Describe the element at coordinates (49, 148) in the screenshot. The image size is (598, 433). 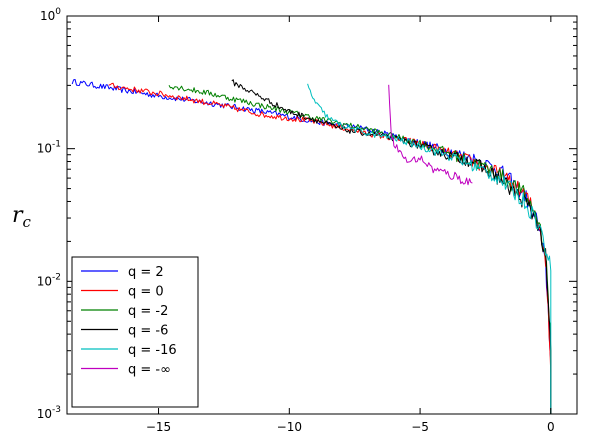
I see `y-tick-label: 10⁻¹` at that location.